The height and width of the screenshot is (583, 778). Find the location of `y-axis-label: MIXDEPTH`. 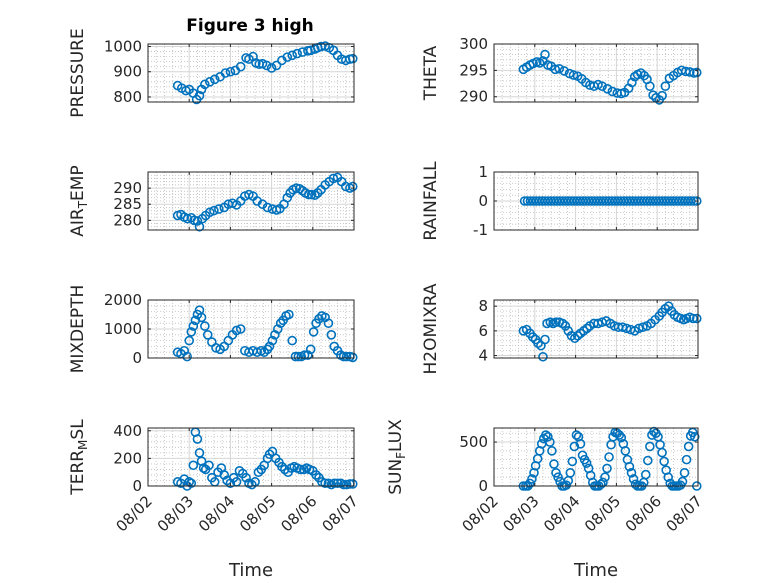

y-axis-label: MIXDEPTH is located at coordinates (78, 329).